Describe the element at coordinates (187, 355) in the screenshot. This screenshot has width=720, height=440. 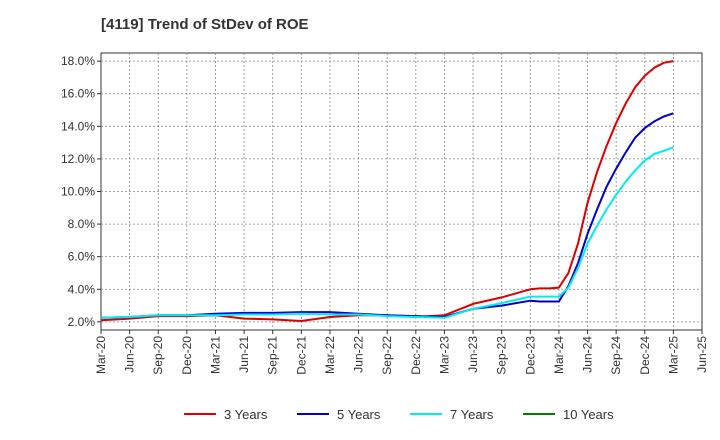
I see `x-tick-label: Dec-20` at that location.